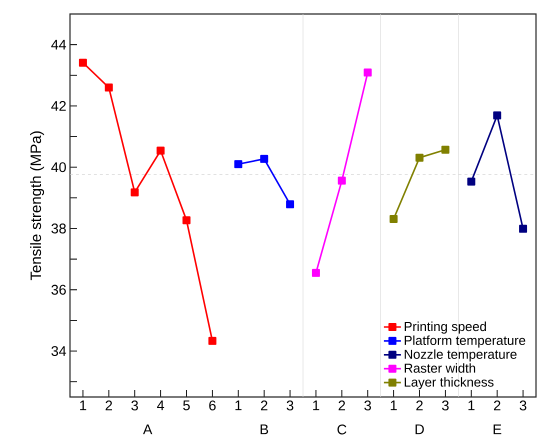 Image resolution: width=540 pixels, height=446 pixels. What do you see at coordinates (212, 405) in the screenshot?
I see `x-tick-label: 6` at bounding box center [212, 405].